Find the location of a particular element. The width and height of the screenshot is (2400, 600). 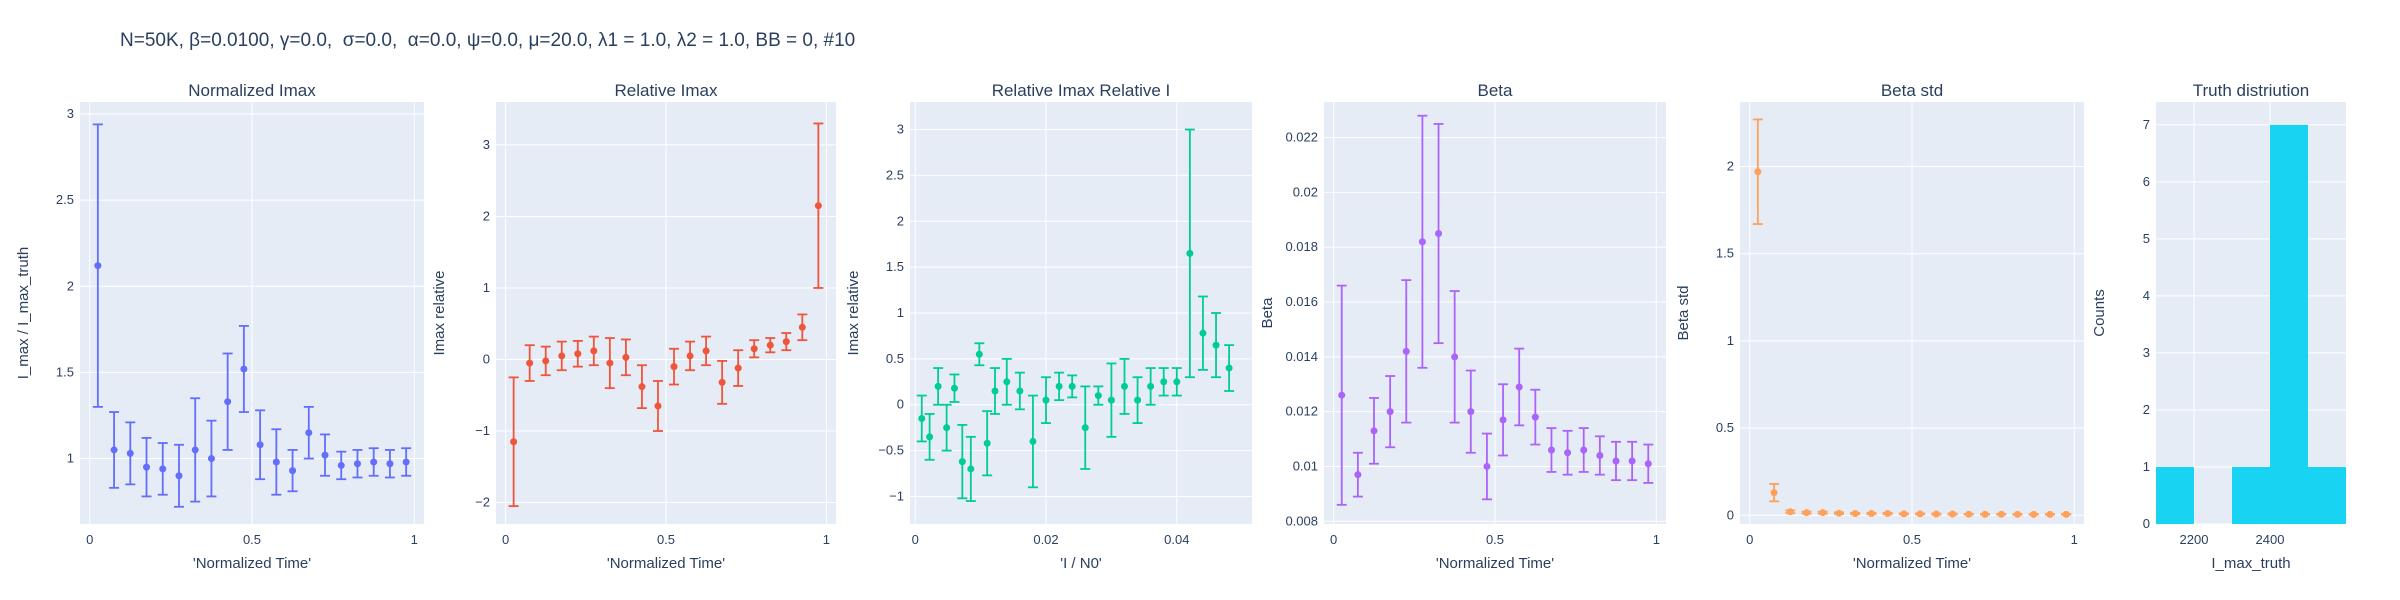

y-tick-label: 7 is located at coordinates (2146, 124).